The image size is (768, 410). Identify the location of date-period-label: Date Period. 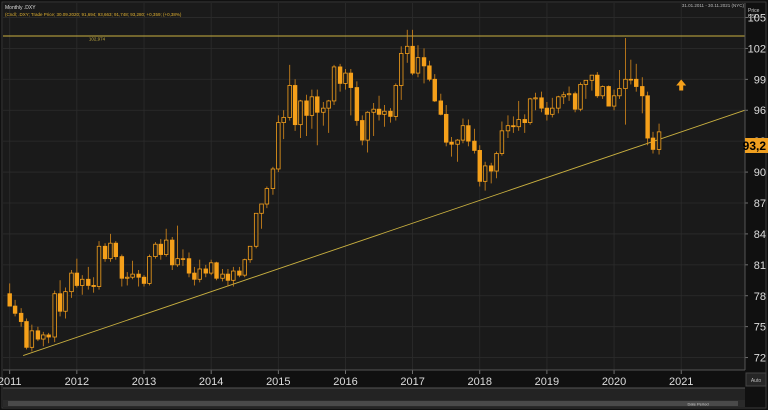
(697, 404).